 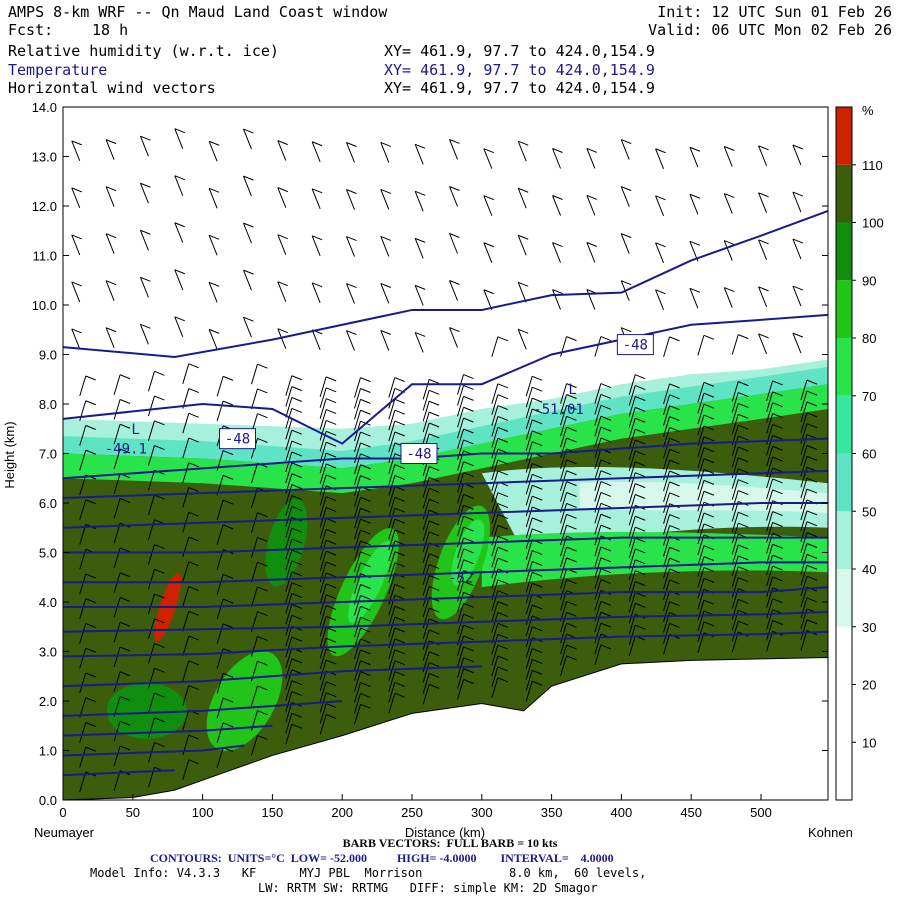 I want to click on y-tick-label: 11.0, so click(x=45, y=256).